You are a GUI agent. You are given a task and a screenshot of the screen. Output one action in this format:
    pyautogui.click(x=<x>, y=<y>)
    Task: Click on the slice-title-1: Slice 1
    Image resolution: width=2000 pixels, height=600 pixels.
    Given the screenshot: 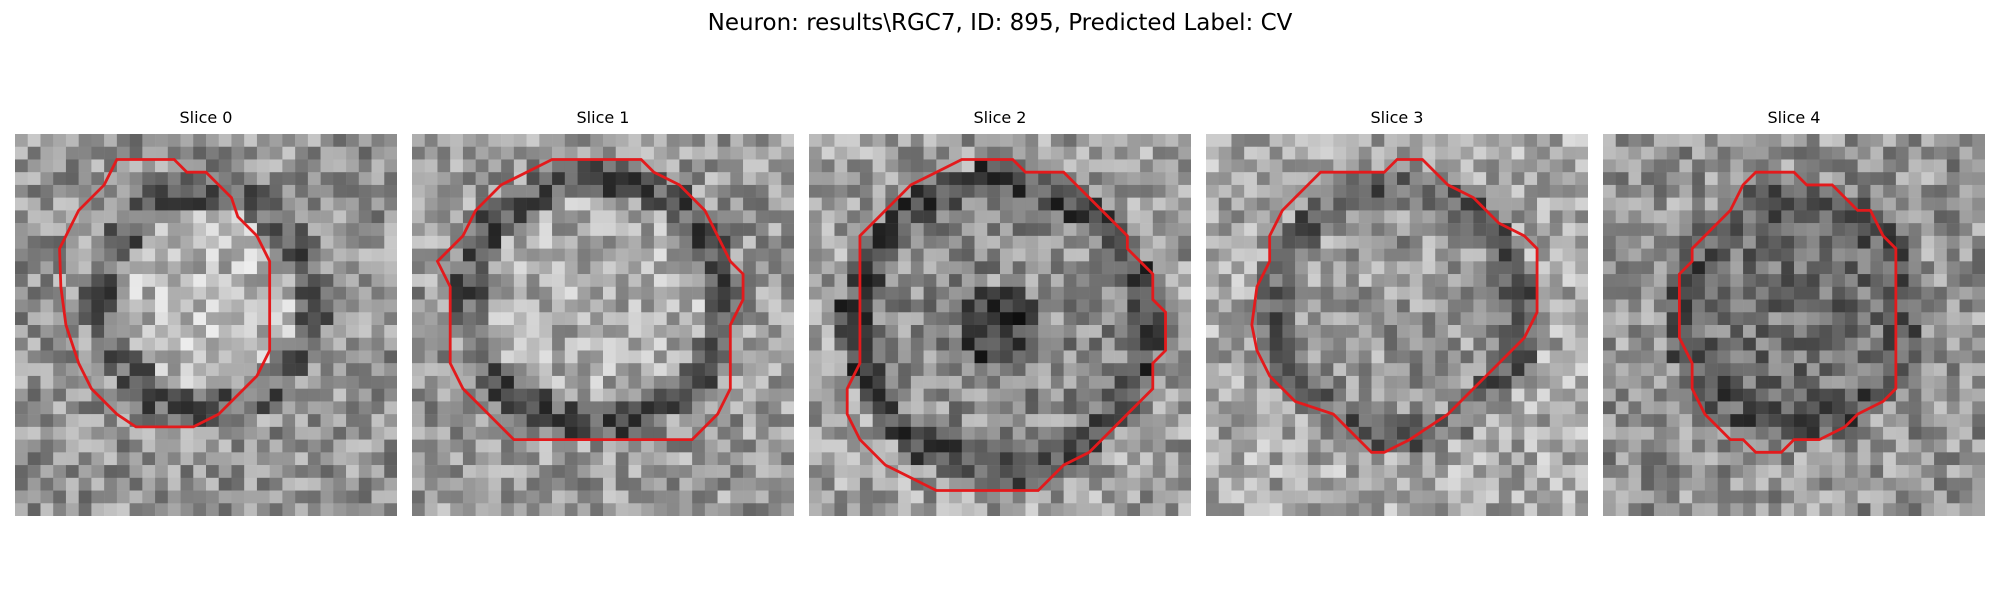 What is the action you would take?
    pyautogui.click(x=603, y=117)
    